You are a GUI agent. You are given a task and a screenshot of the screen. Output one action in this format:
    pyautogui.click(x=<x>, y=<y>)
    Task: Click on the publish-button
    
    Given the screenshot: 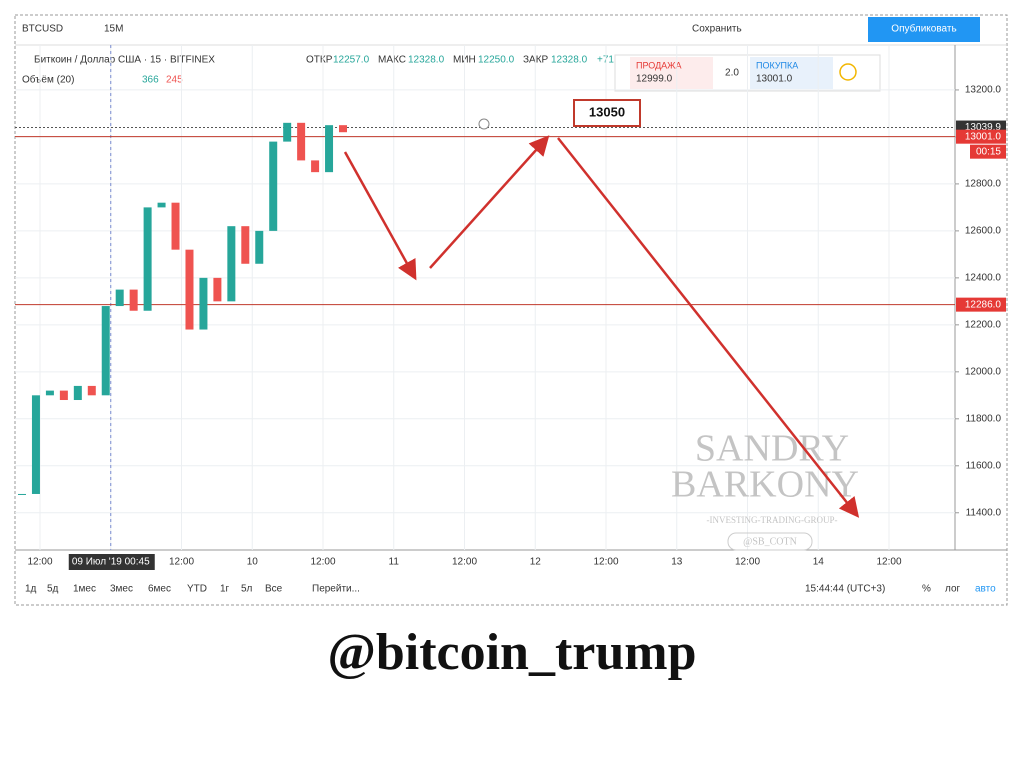 What is the action you would take?
    pyautogui.click(x=924, y=29)
    